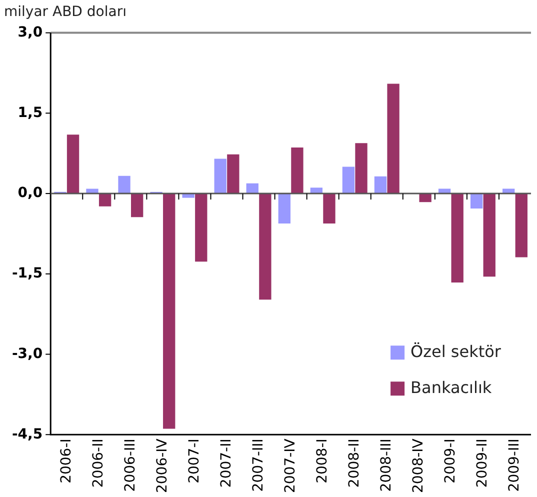 The width and height of the screenshot is (537, 497). Describe the element at coordinates (30, 112) in the screenshot. I see `y-tick-label: 1,5` at that location.